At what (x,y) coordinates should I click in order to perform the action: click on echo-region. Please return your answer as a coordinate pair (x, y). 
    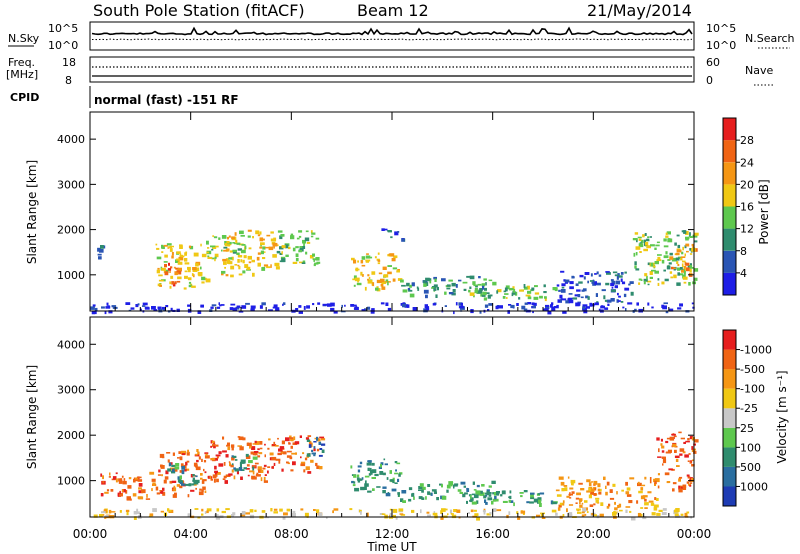
    Looking at the image, I should click on (244, 460).